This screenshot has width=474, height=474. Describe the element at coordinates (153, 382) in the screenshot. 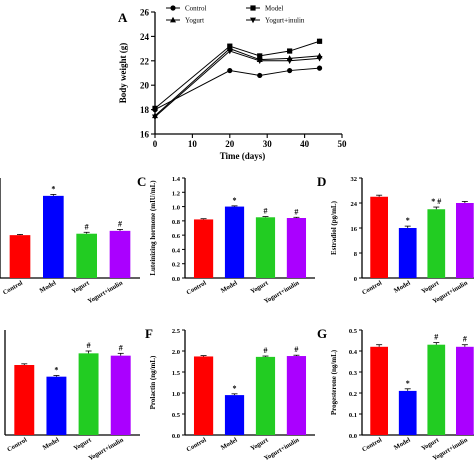

I see `y-axis-title: Prolactin (ng/mL)` at that location.